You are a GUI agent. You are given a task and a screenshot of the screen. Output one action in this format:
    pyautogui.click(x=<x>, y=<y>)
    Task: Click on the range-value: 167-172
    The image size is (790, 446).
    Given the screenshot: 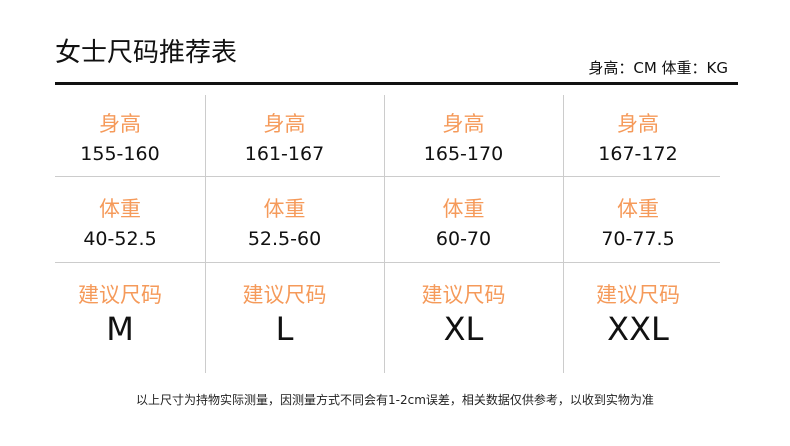 What is the action you would take?
    pyautogui.click(x=638, y=154)
    